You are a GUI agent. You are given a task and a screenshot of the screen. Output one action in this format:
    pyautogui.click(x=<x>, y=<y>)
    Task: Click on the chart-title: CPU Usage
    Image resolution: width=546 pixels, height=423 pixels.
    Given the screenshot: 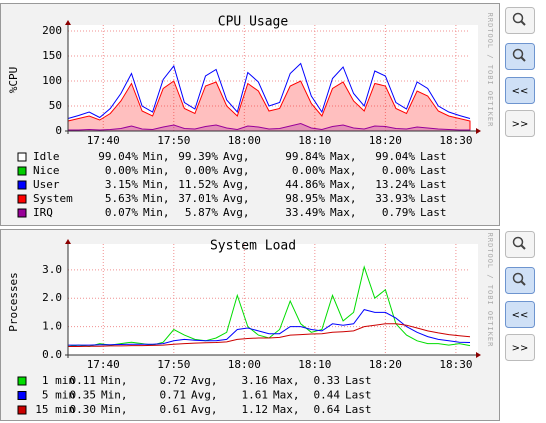 What is the action you would take?
    pyautogui.click(x=253, y=22)
    